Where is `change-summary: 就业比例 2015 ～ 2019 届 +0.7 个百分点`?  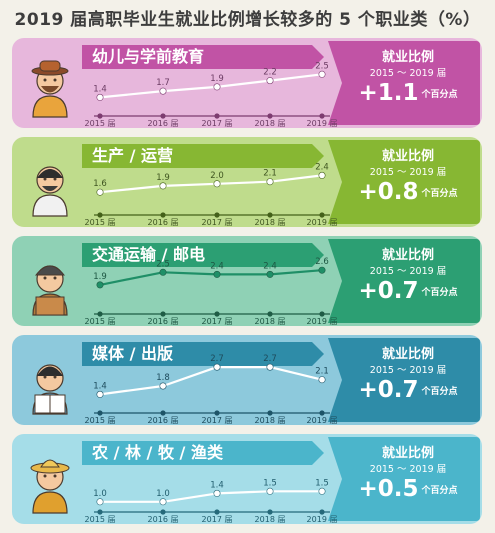
change-summary: 就业比例 2015 ～ 2019 届 +0.7 个百分点 is located at coordinates (408, 380).